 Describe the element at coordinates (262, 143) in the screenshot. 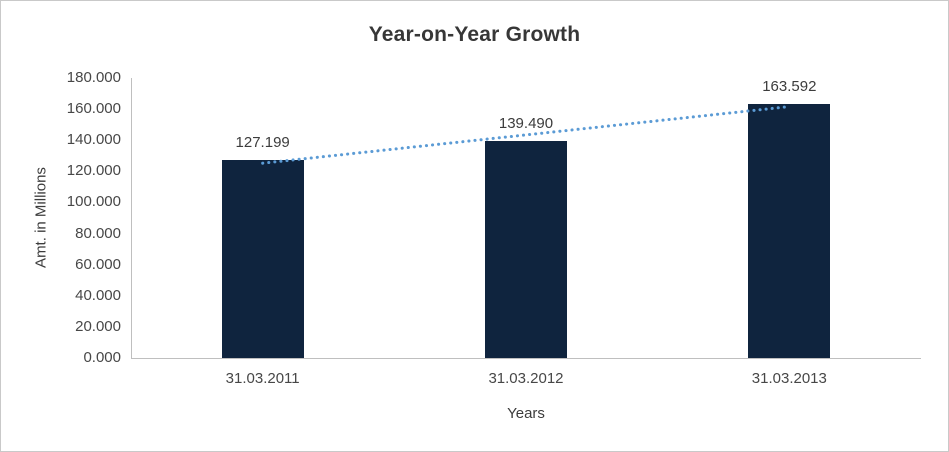

I see `bar-value-label: 127.199` at that location.